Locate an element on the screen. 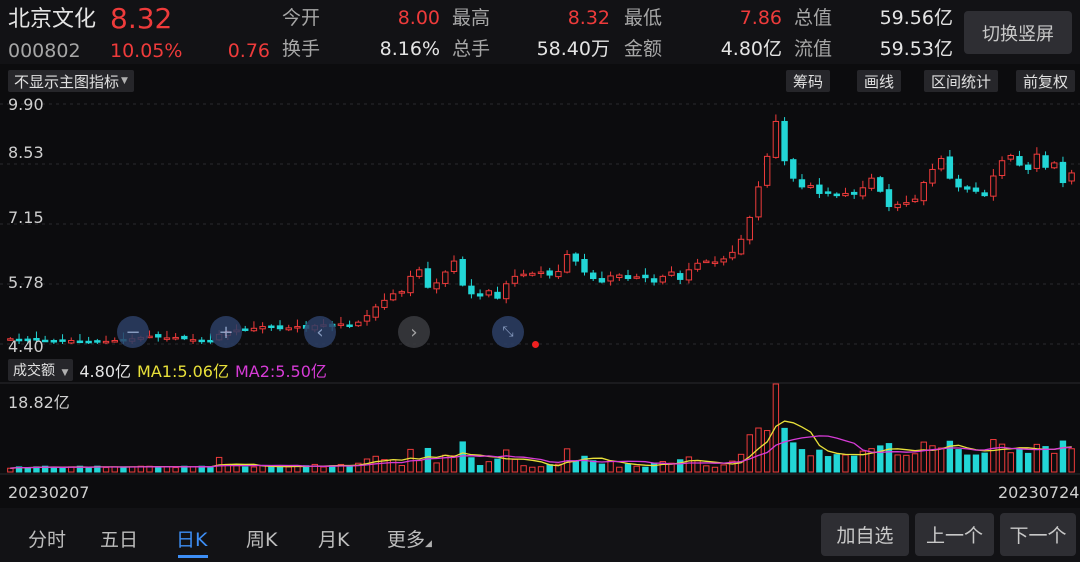 The width and height of the screenshot is (1080, 562). tab-monthly-k: 月K is located at coordinates (334, 540).